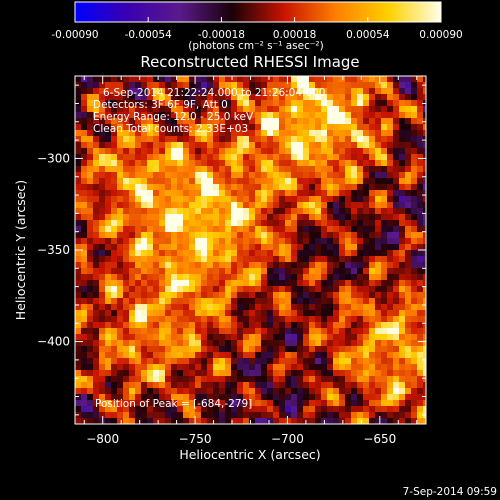  I want to click on annotation-time-range: 6-Sep-2014 21:22:24.000 to 21:26:04.000, so click(214, 93).